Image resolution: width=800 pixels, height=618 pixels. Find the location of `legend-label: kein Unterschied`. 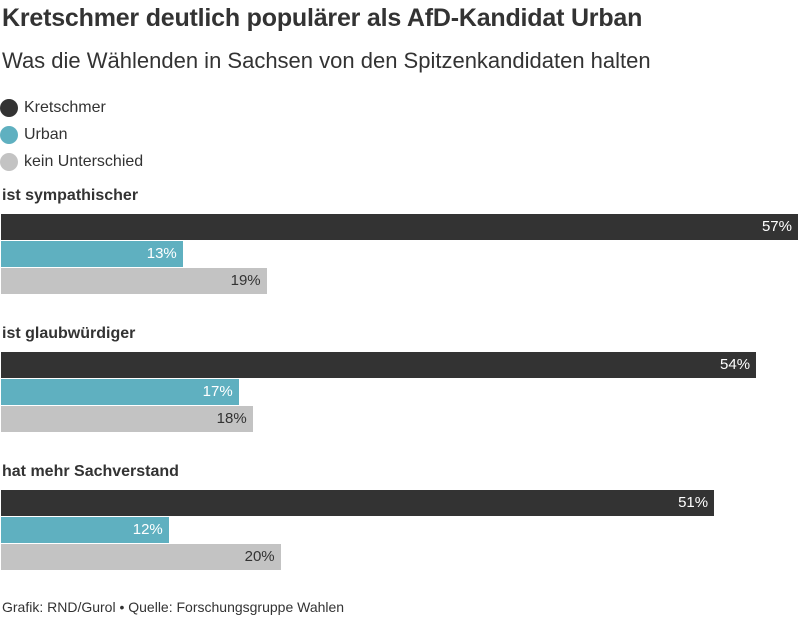

legend-label: kein Unterschied is located at coordinates (84, 161).